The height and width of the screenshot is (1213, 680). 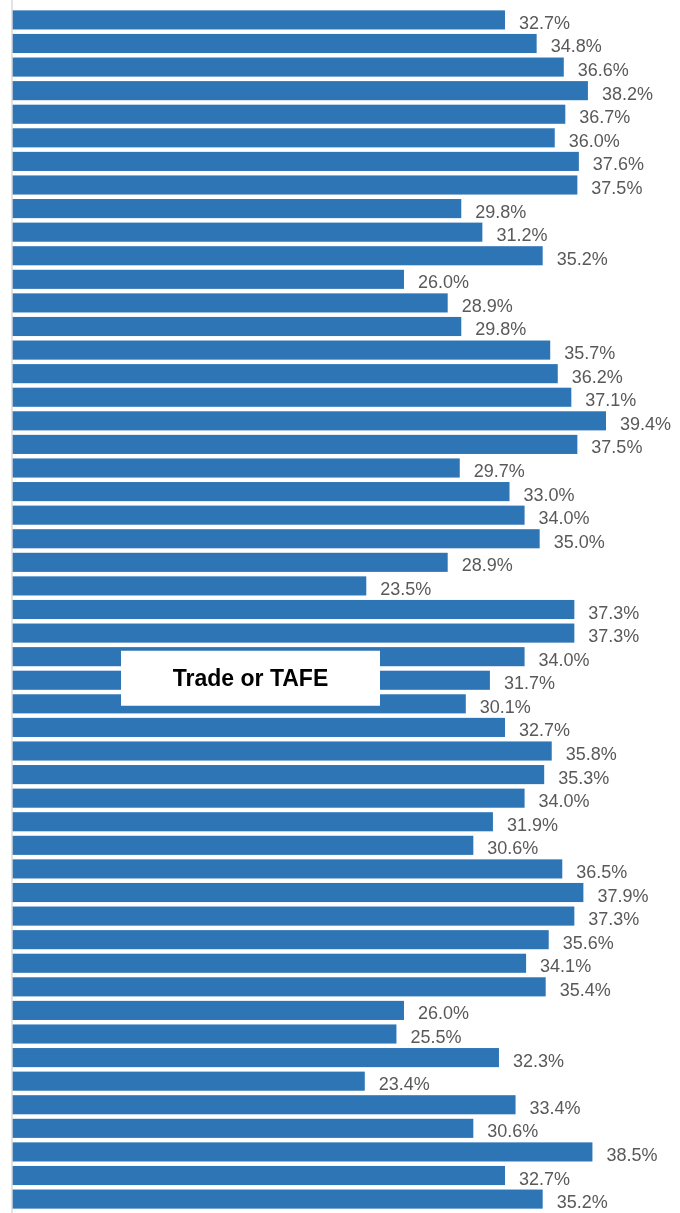 What do you see at coordinates (618, 164) in the screenshot?
I see `data-label: 37.6%` at bounding box center [618, 164].